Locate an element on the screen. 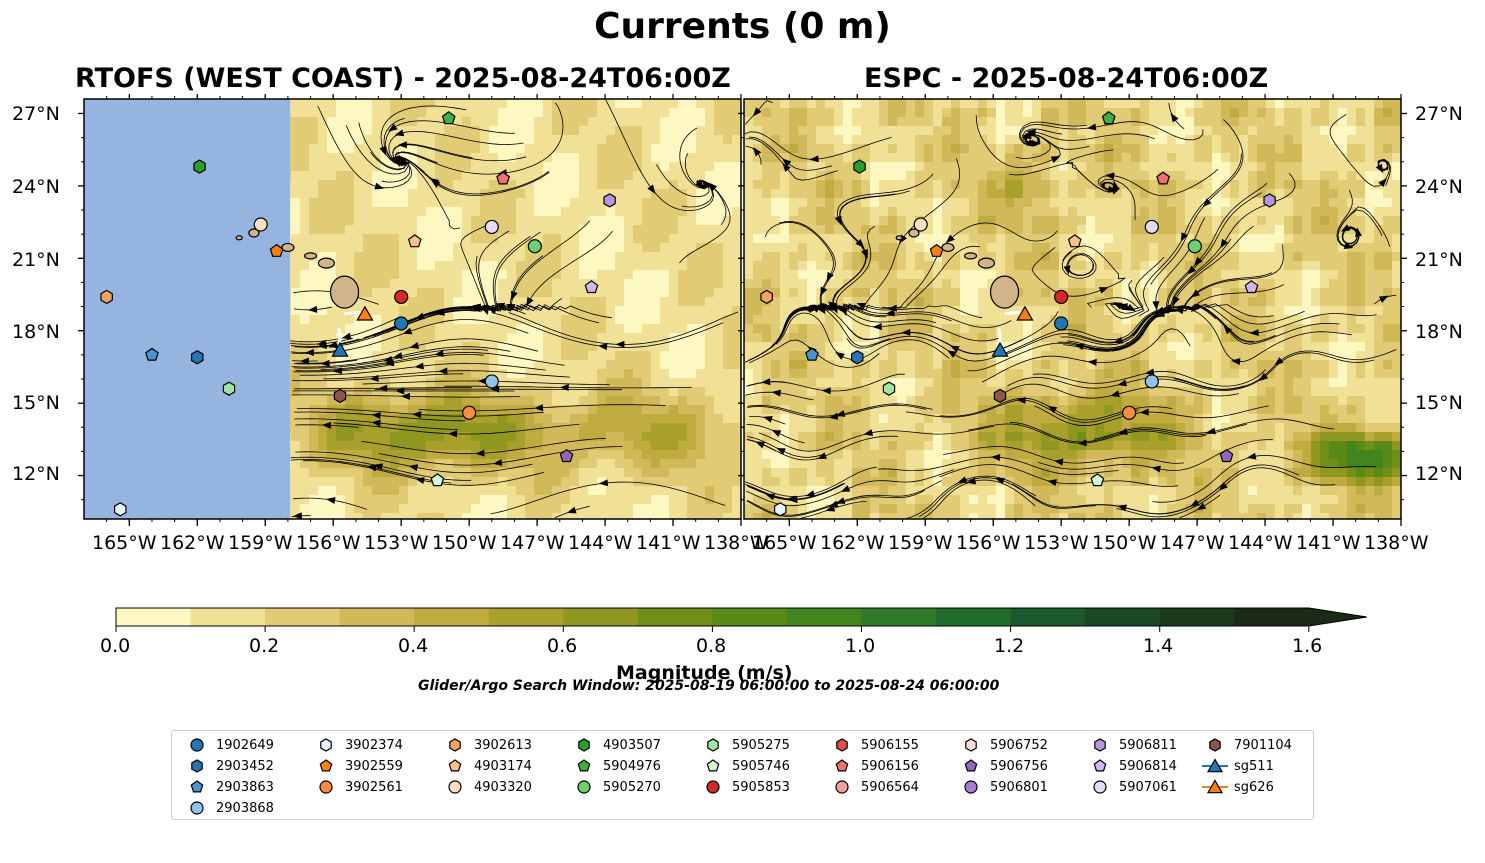  legend-label: 1902649 is located at coordinates (245, 745).